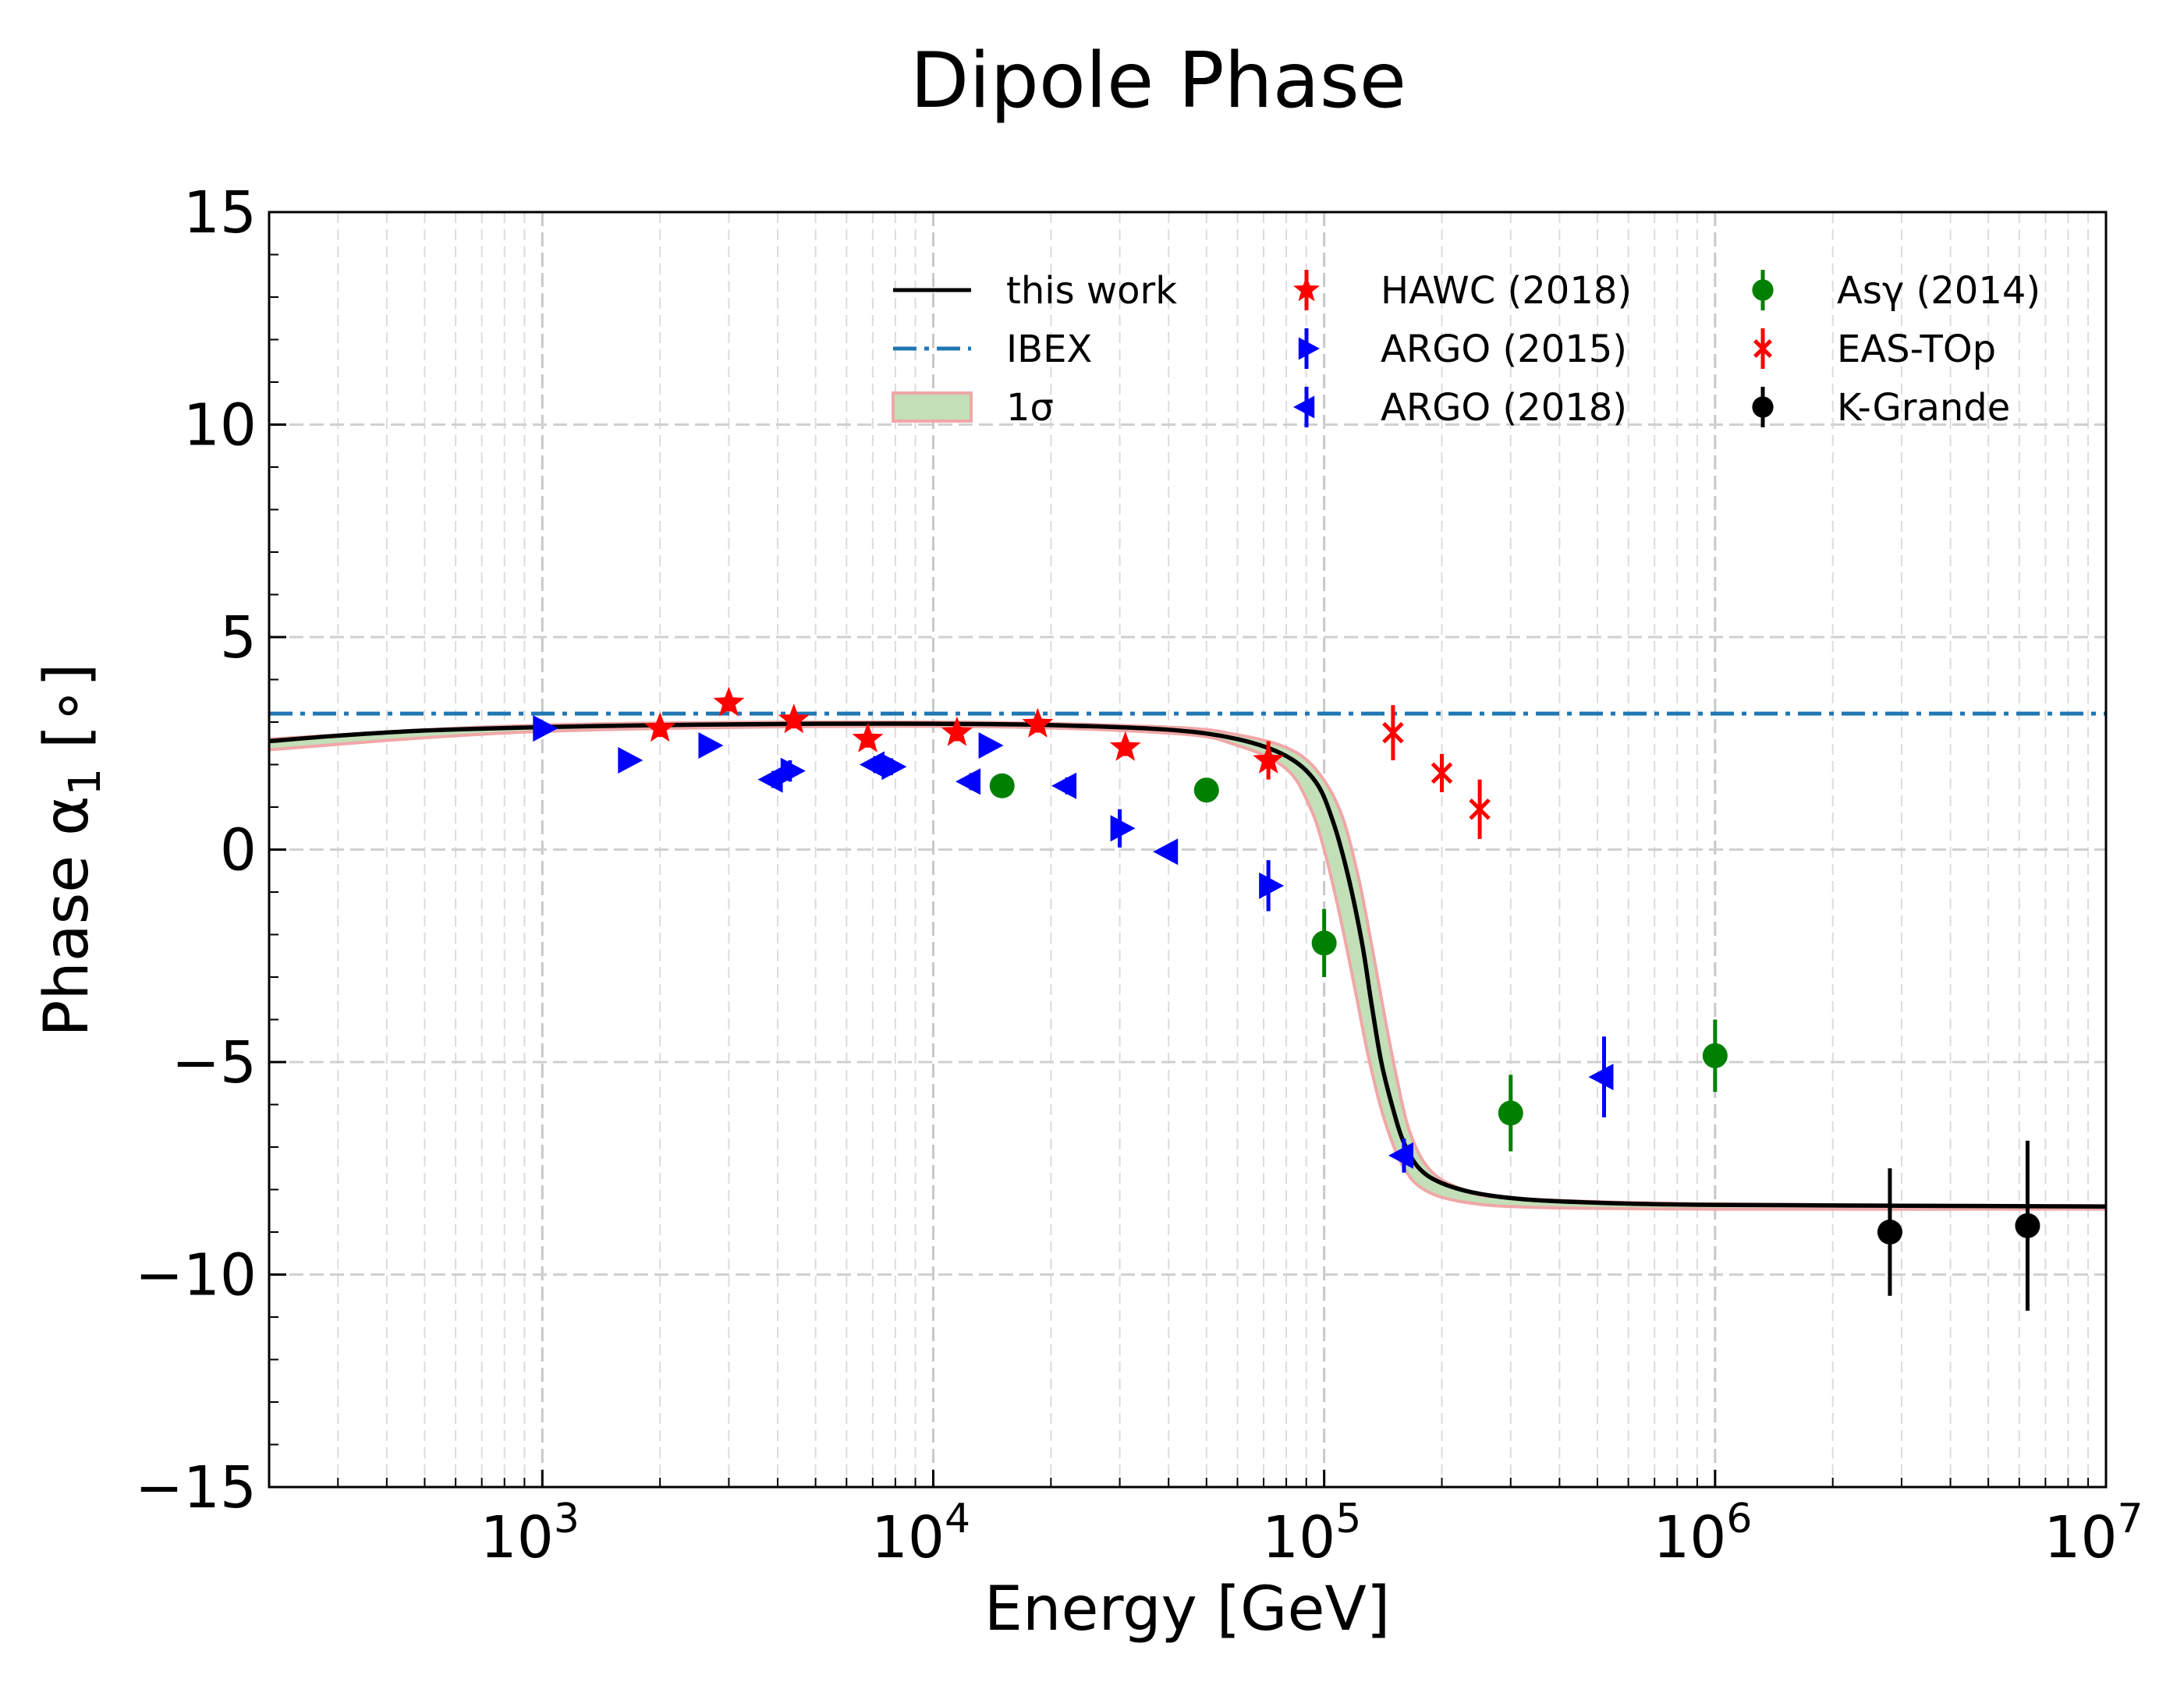 This screenshot has width=2184, height=1682. What do you see at coordinates (196, 850) in the screenshot?
I see `y-tick-labels: 15 10 5 0 −5 −10 −15` at bounding box center [196, 850].